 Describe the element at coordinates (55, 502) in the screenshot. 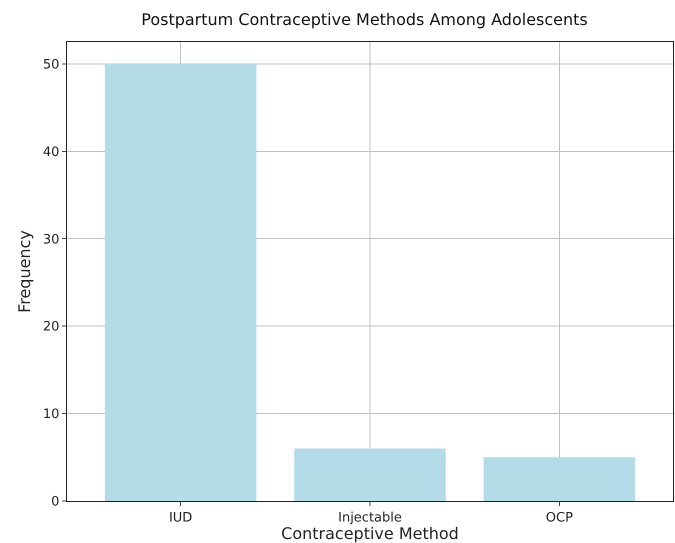

I see `y-tick-label: 0` at that location.